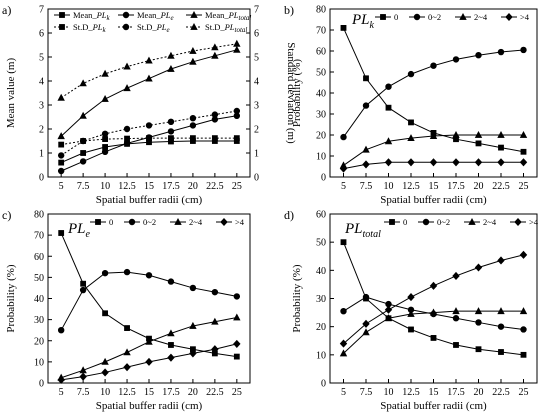  I want to click on x-tick-label: 15, so click(149, 186).